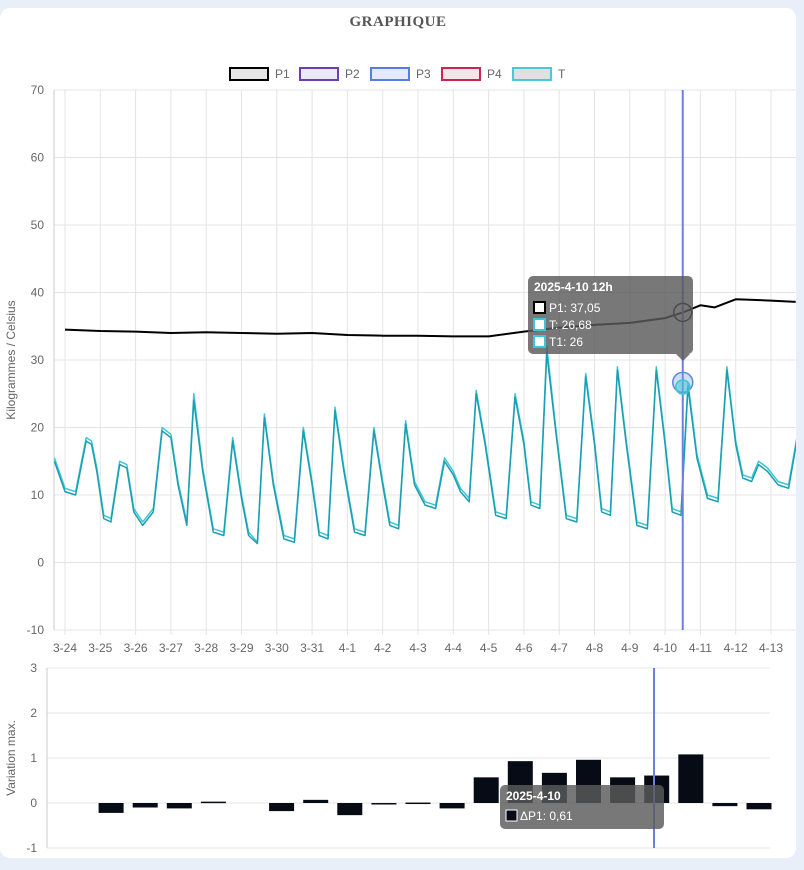 Image resolution: width=804 pixels, height=870 pixels. I want to click on top-x-tick-label: 3-24, so click(65, 648).